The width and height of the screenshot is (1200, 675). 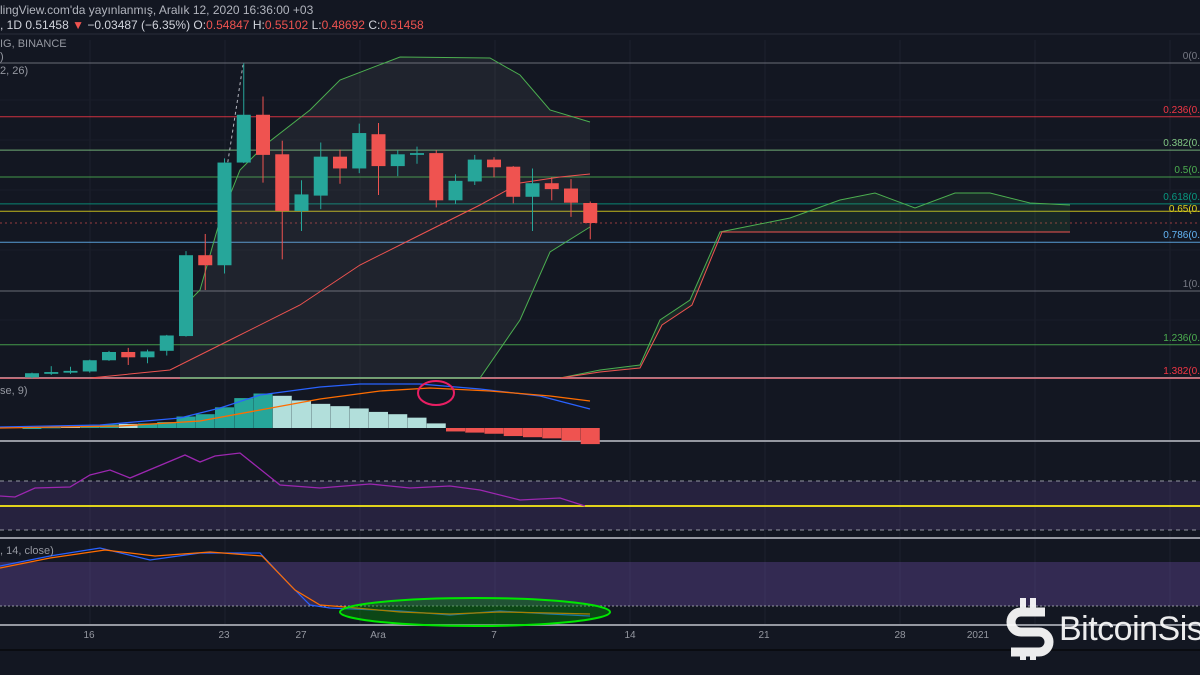 What do you see at coordinates (600, 584) in the screenshot?
I see `stoch-band` at bounding box center [600, 584].